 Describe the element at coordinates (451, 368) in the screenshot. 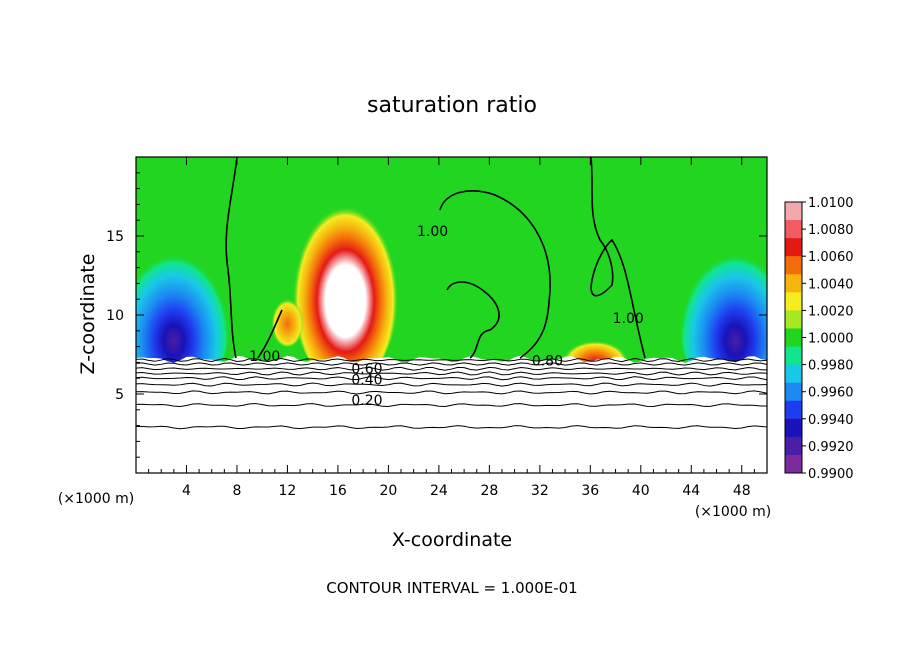

I see `contour-line-0.8` at that location.